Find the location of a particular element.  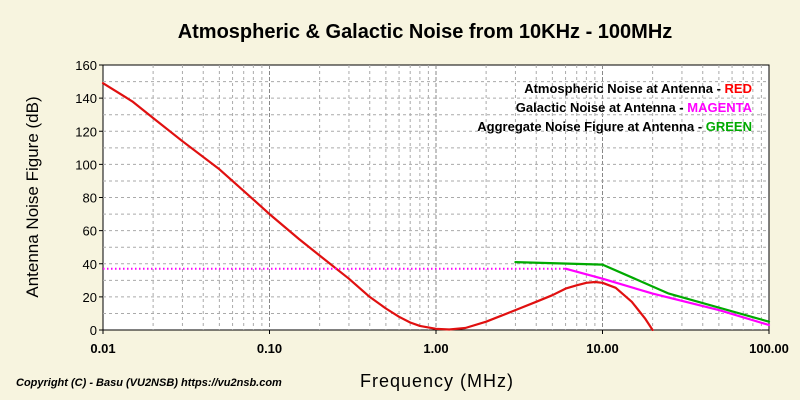

x-tick-label: 100.00 is located at coordinates (769, 348).